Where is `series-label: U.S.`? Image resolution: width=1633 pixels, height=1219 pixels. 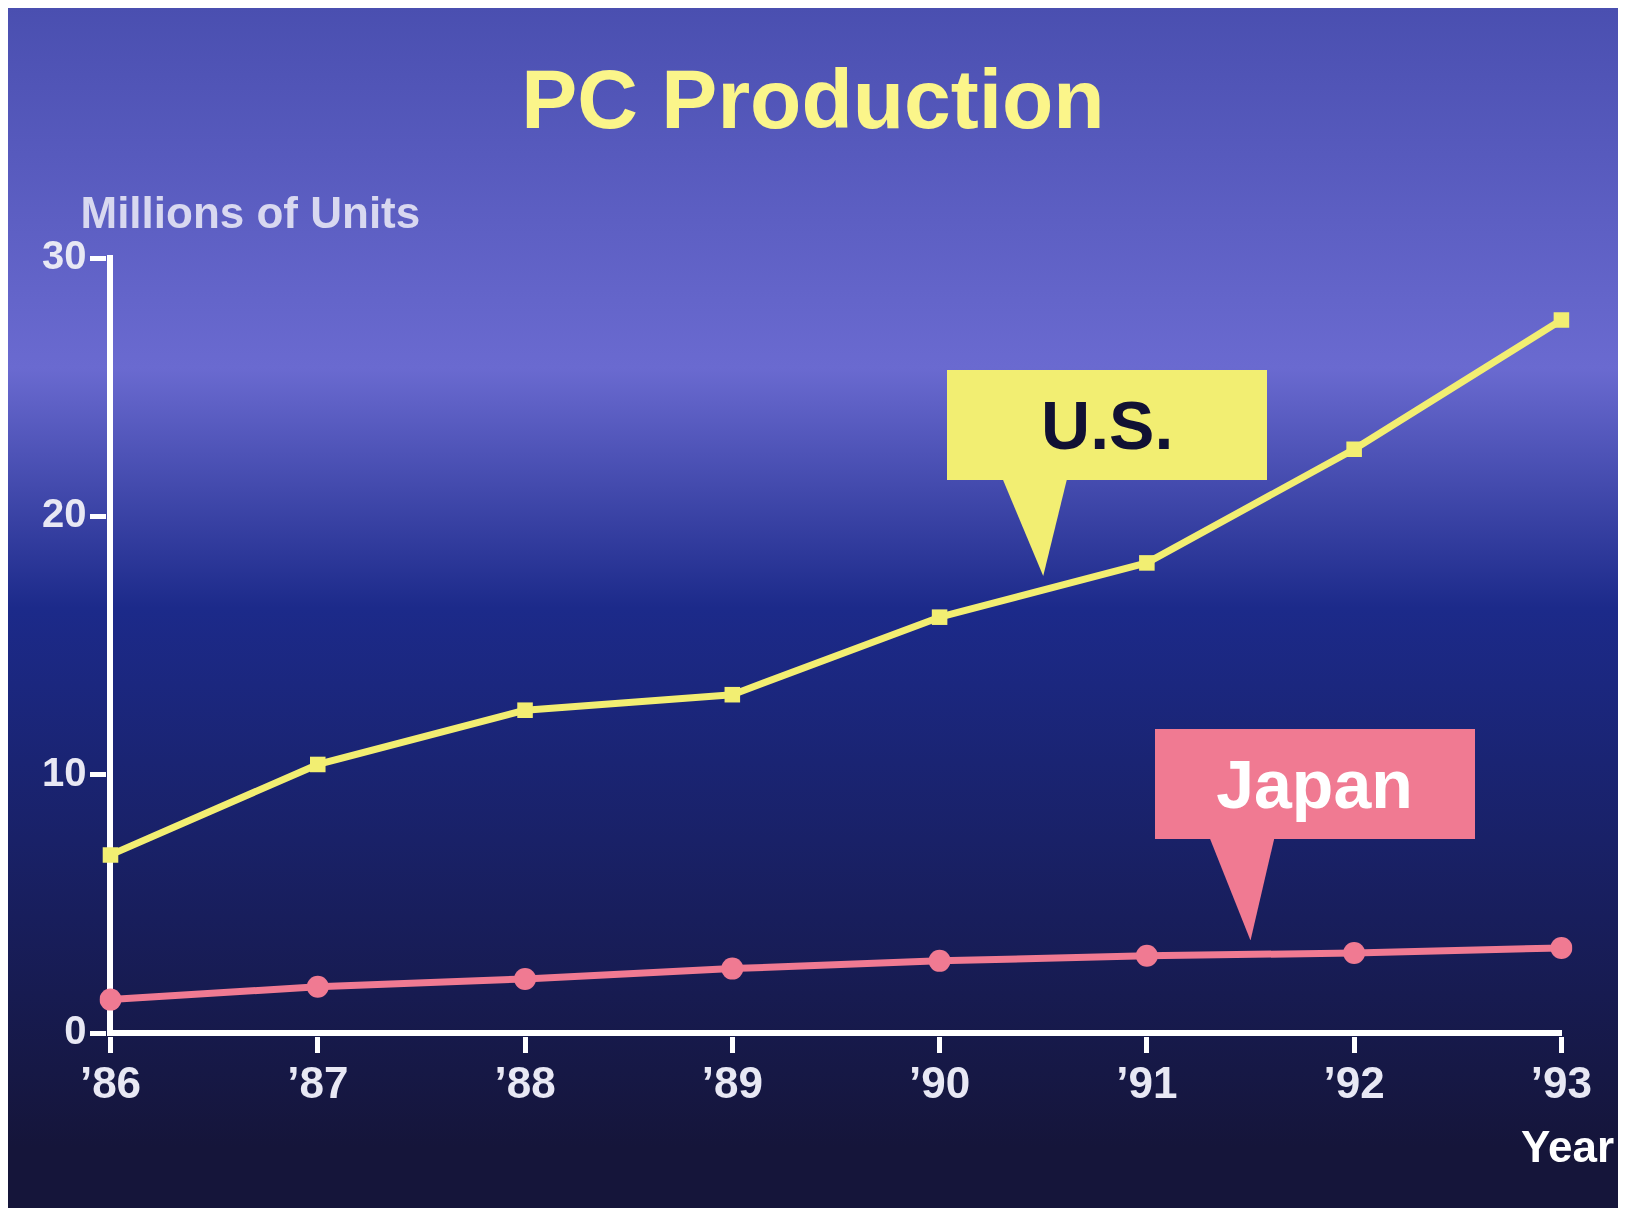 series-label: U.S. is located at coordinates (1107, 425).